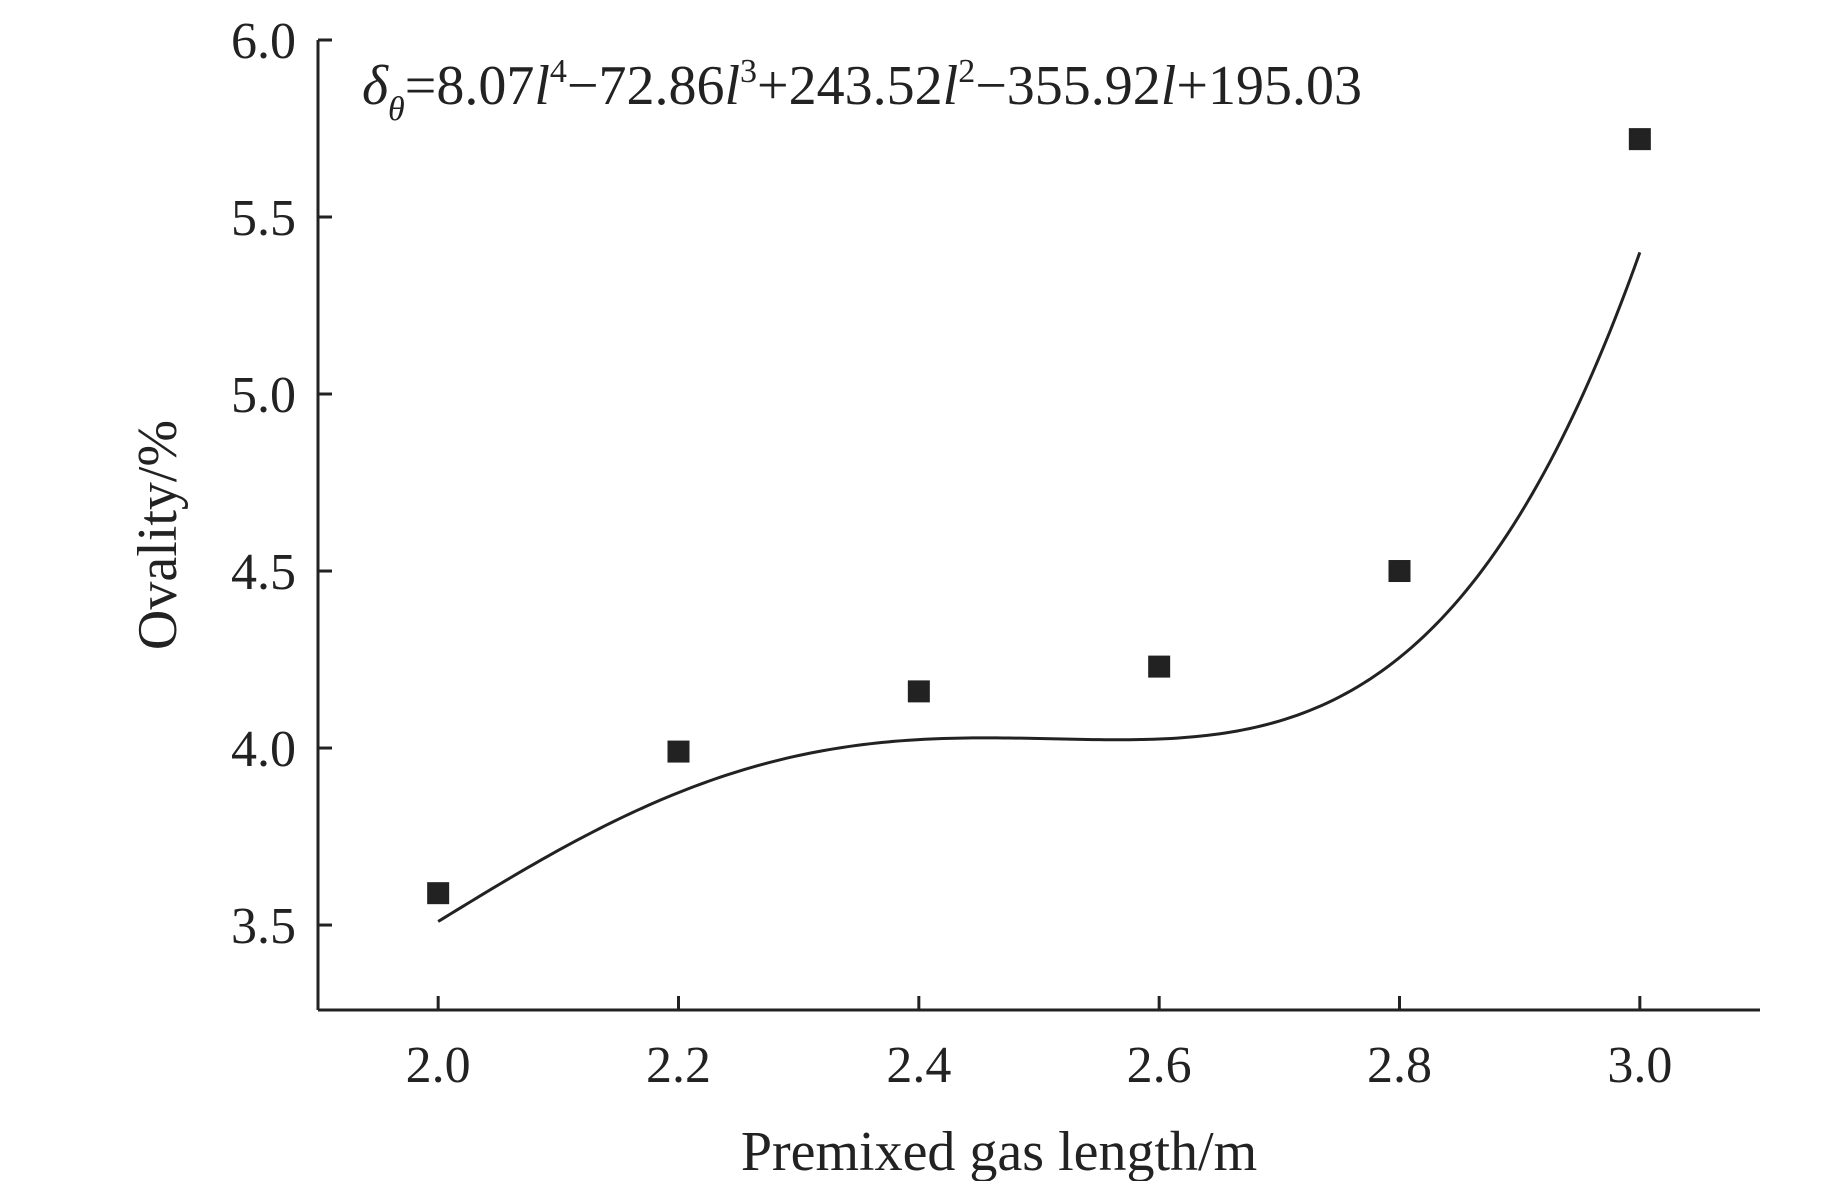  I want to click on eq-t2-exp: 2, so click(966, 71).